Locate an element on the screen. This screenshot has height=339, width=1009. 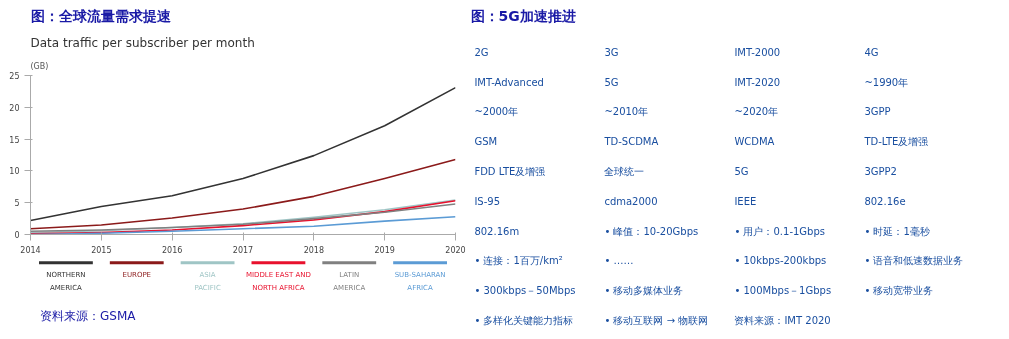
x-tick-label: 2018 is located at coordinates (314, 250).